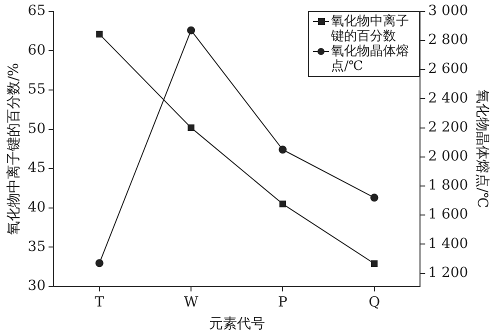 The height and width of the screenshot is (335, 498). What do you see at coordinates (99, 302) in the screenshot?
I see `x-tick-label: T` at bounding box center [99, 302].